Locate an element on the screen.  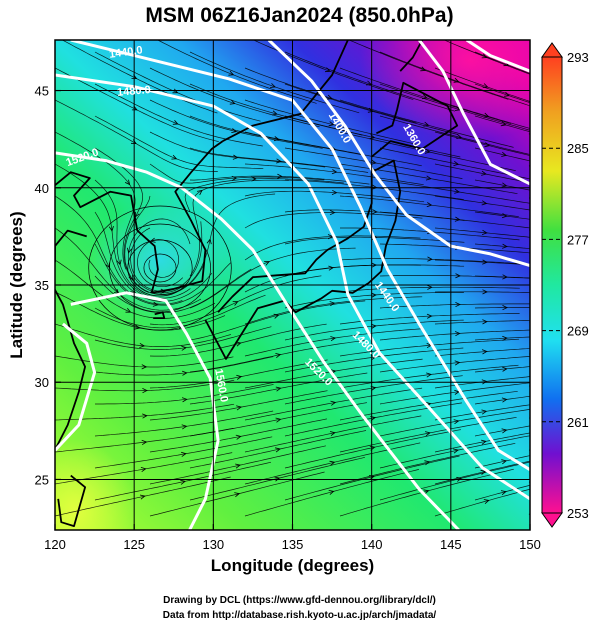
y-tick-label: 40 is located at coordinates (42, 188).